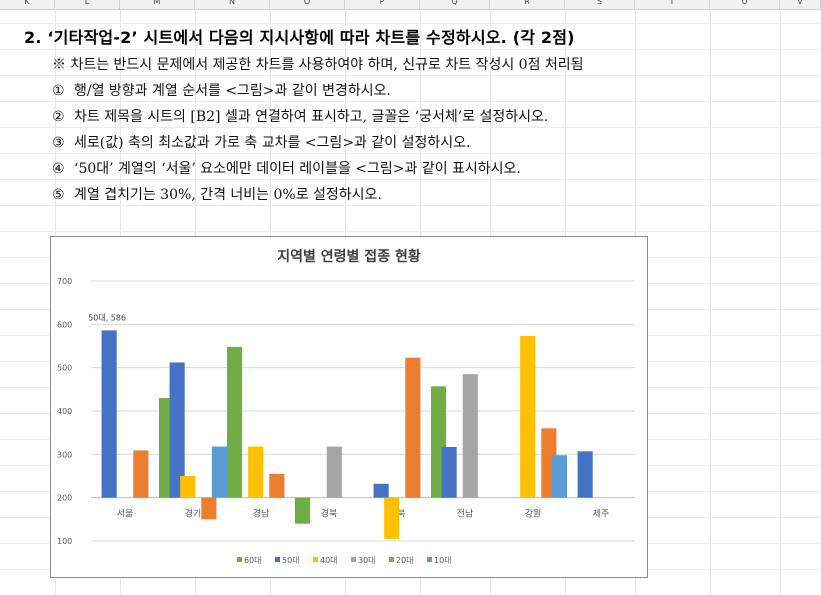 The height and width of the screenshot is (595, 821). What do you see at coordinates (27, 4) in the screenshot?
I see `column-header-k: K` at bounding box center [27, 4].